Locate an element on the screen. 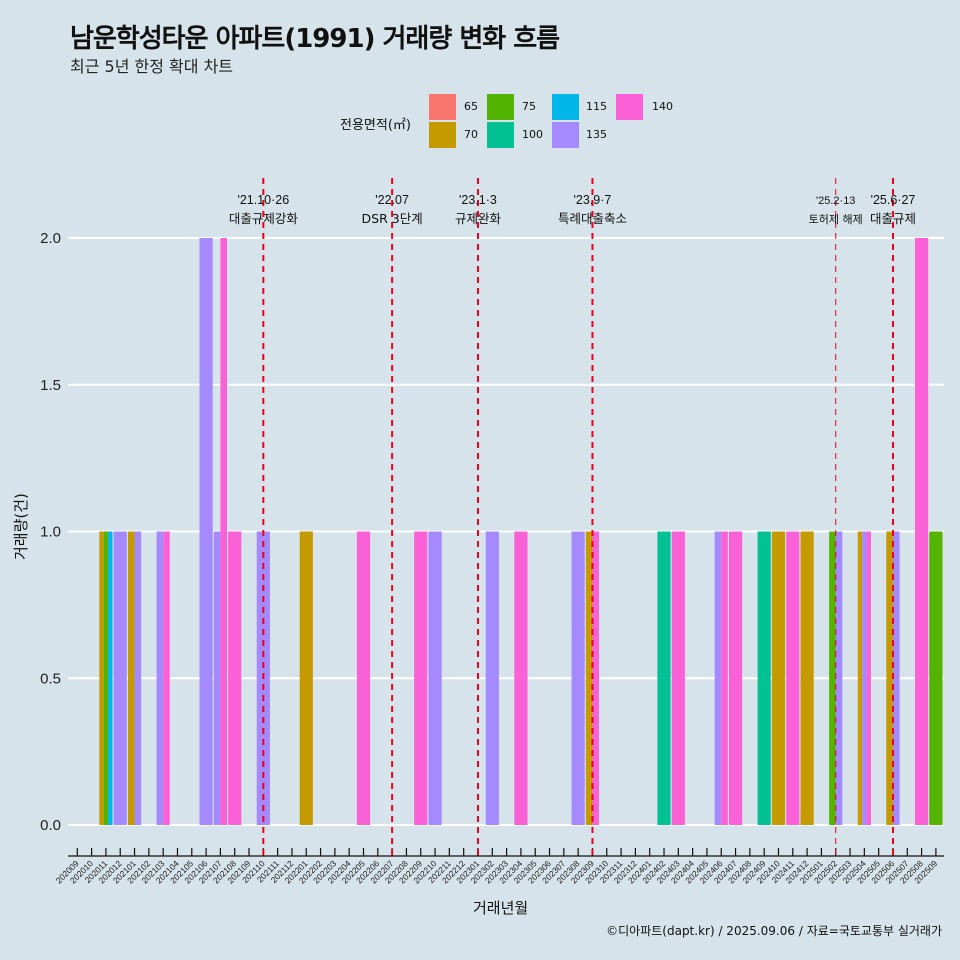 This screenshot has width=960, height=960. legend-label-75: 75 is located at coordinates (529, 106).